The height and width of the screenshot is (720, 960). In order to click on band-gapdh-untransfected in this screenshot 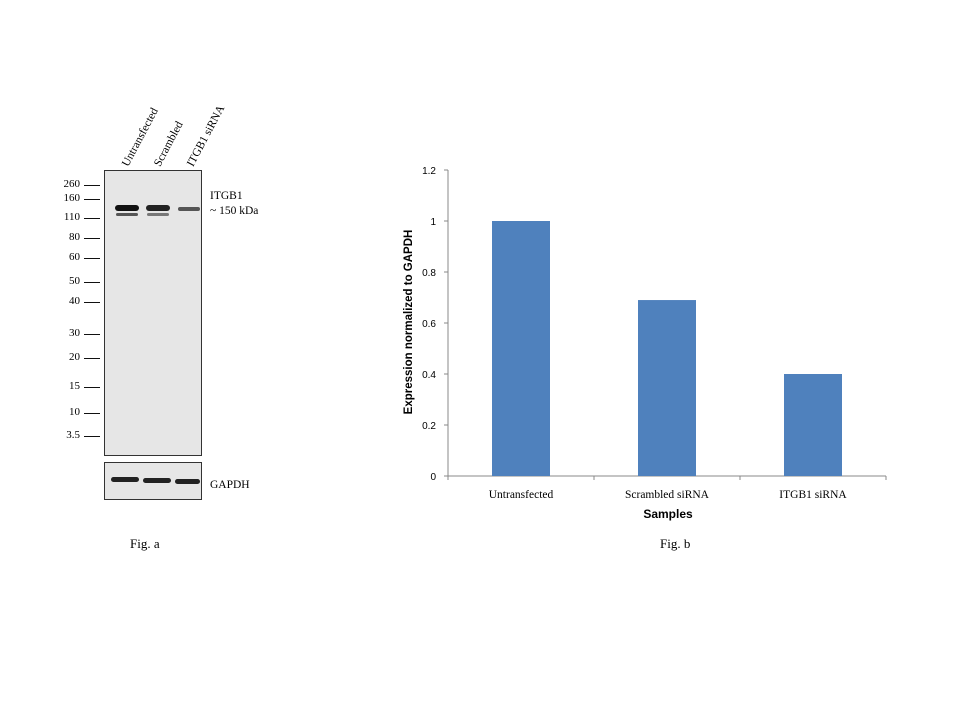, I will do `click(125, 479)`.